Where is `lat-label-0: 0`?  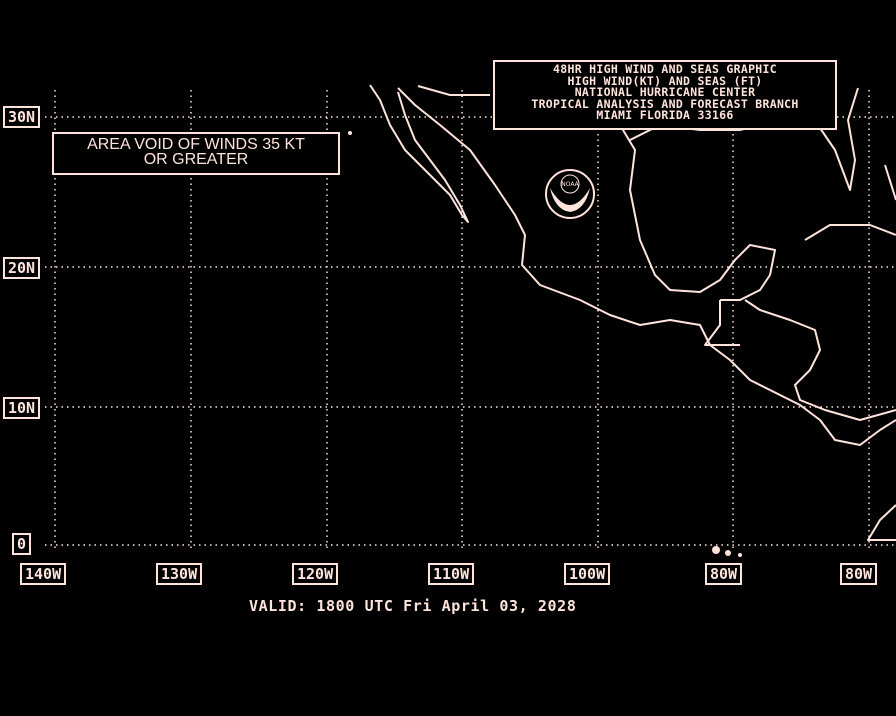
lat-label-0: 0 is located at coordinates (22, 544).